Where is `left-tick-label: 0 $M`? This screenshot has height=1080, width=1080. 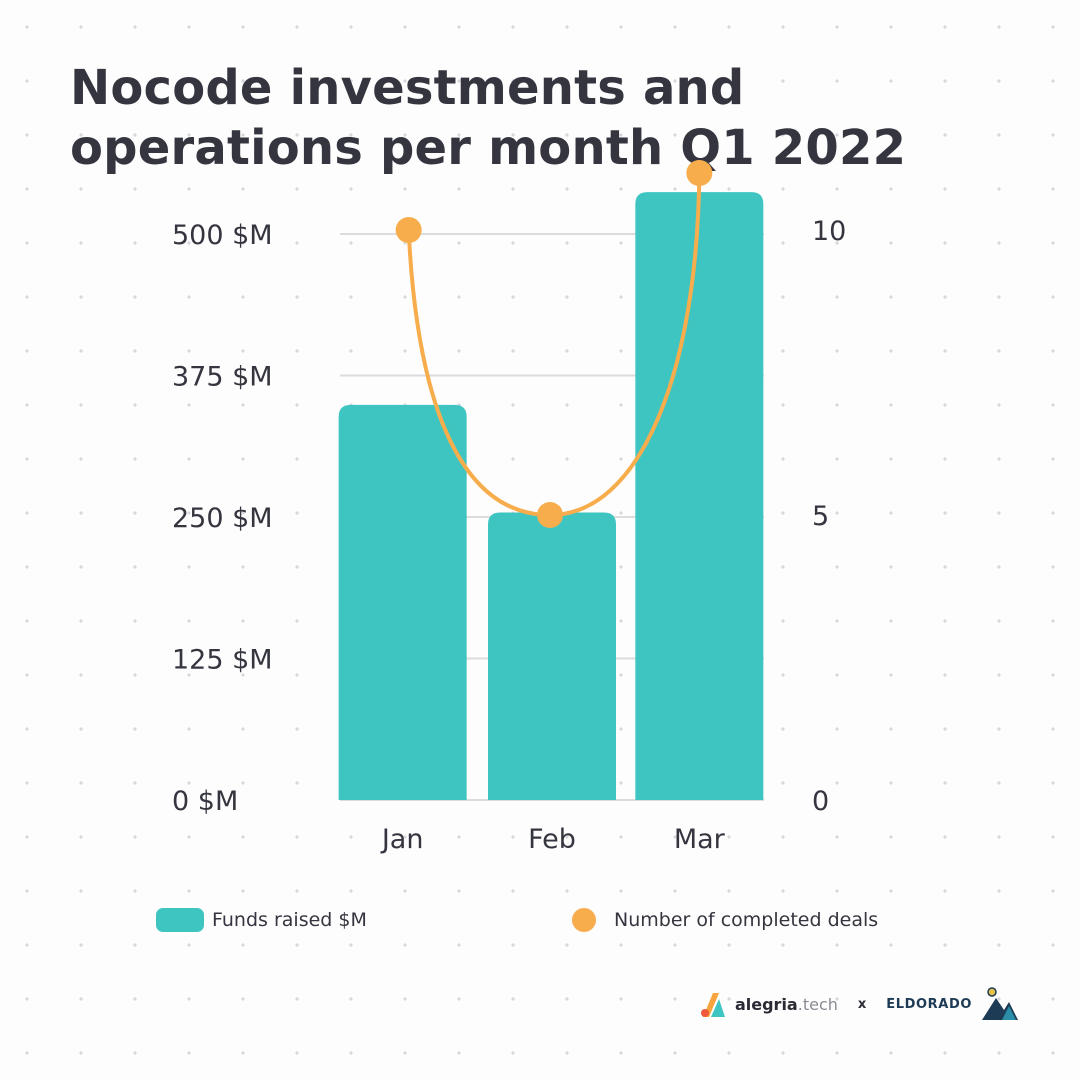 left-tick-label: 0 $M is located at coordinates (205, 801).